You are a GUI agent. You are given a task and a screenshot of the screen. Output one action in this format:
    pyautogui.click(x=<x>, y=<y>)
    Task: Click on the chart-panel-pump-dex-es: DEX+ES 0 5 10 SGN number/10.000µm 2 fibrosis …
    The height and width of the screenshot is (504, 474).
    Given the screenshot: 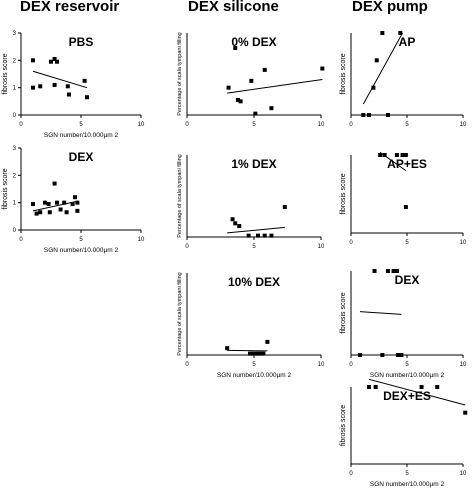 What is the action you would take?
    pyautogui.click(x=404, y=433)
    